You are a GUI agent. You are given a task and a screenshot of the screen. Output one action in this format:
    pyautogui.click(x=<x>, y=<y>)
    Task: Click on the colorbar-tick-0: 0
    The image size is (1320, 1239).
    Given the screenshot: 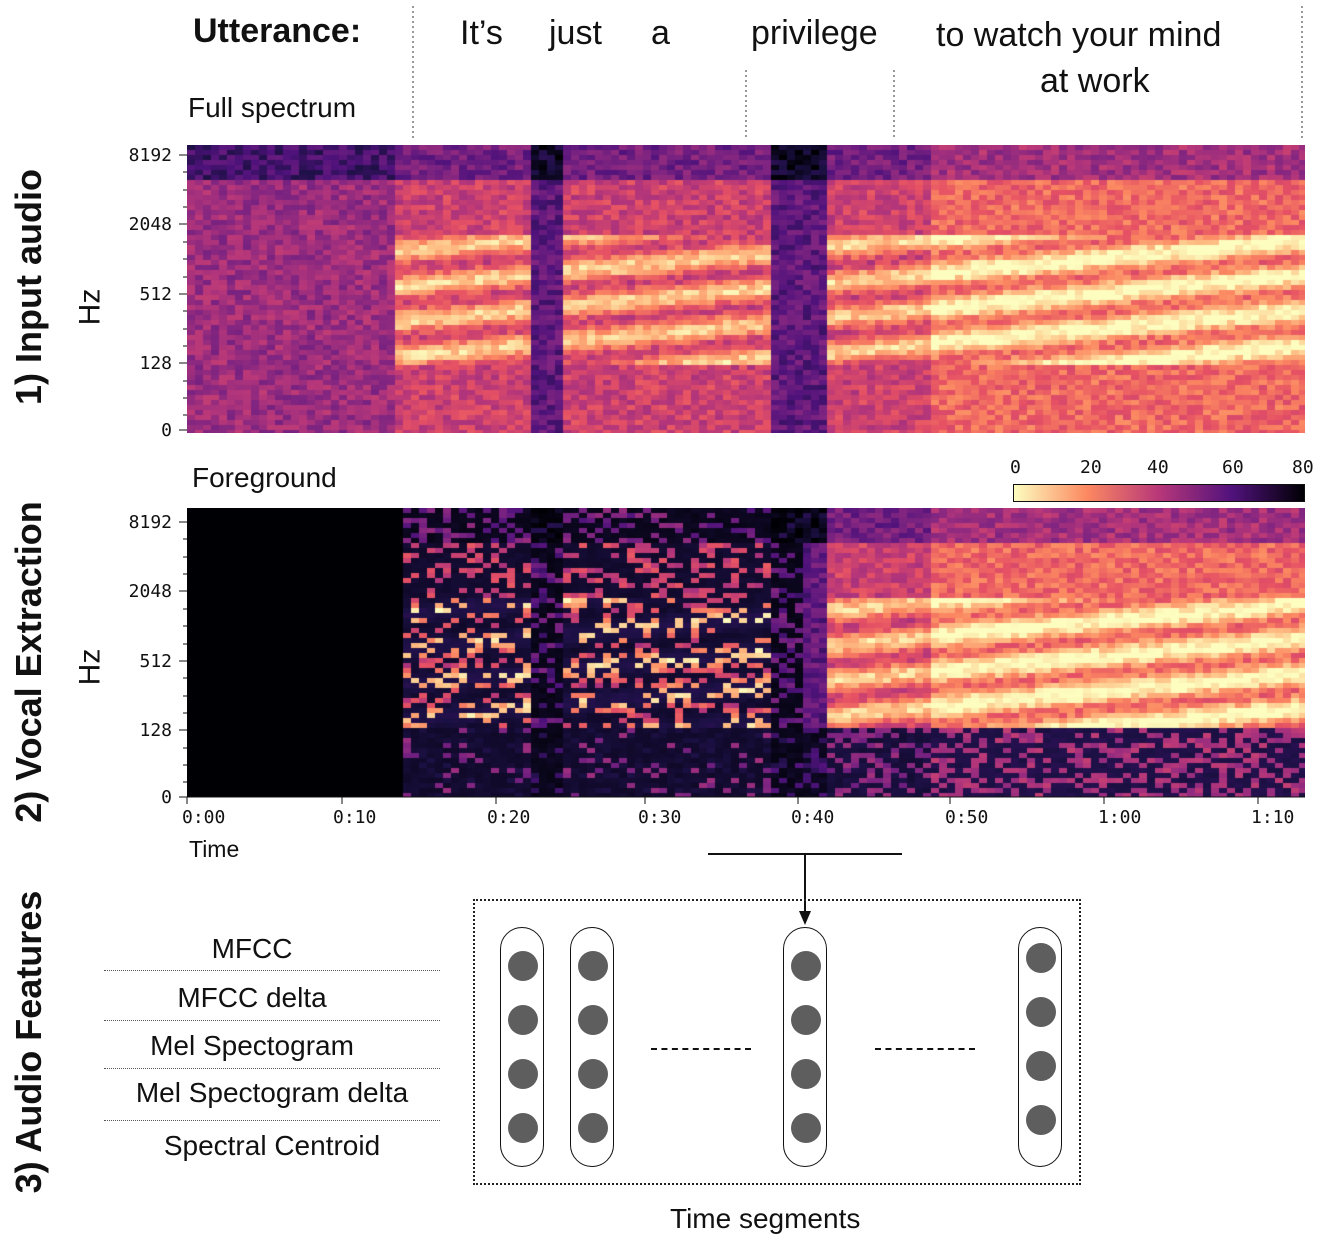 What is the action you would take?
    pyautogui.click(x=1015, y=467)
    